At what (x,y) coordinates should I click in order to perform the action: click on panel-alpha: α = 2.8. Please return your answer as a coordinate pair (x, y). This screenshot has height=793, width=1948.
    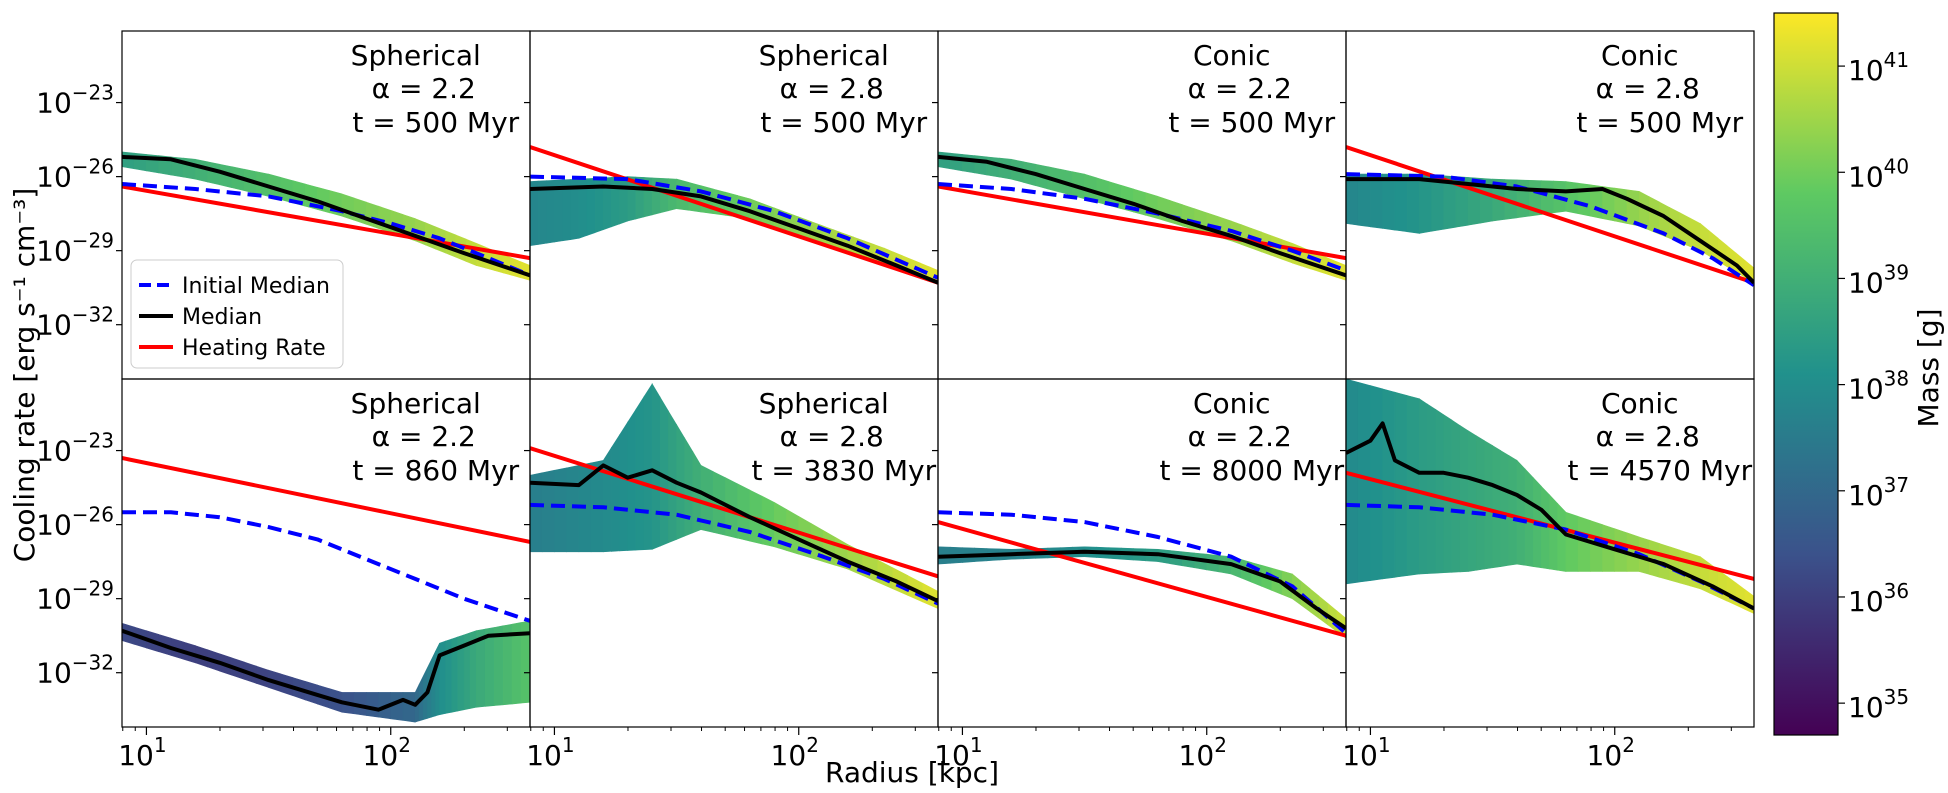
    Looking at the image, I should click on (832, 88).